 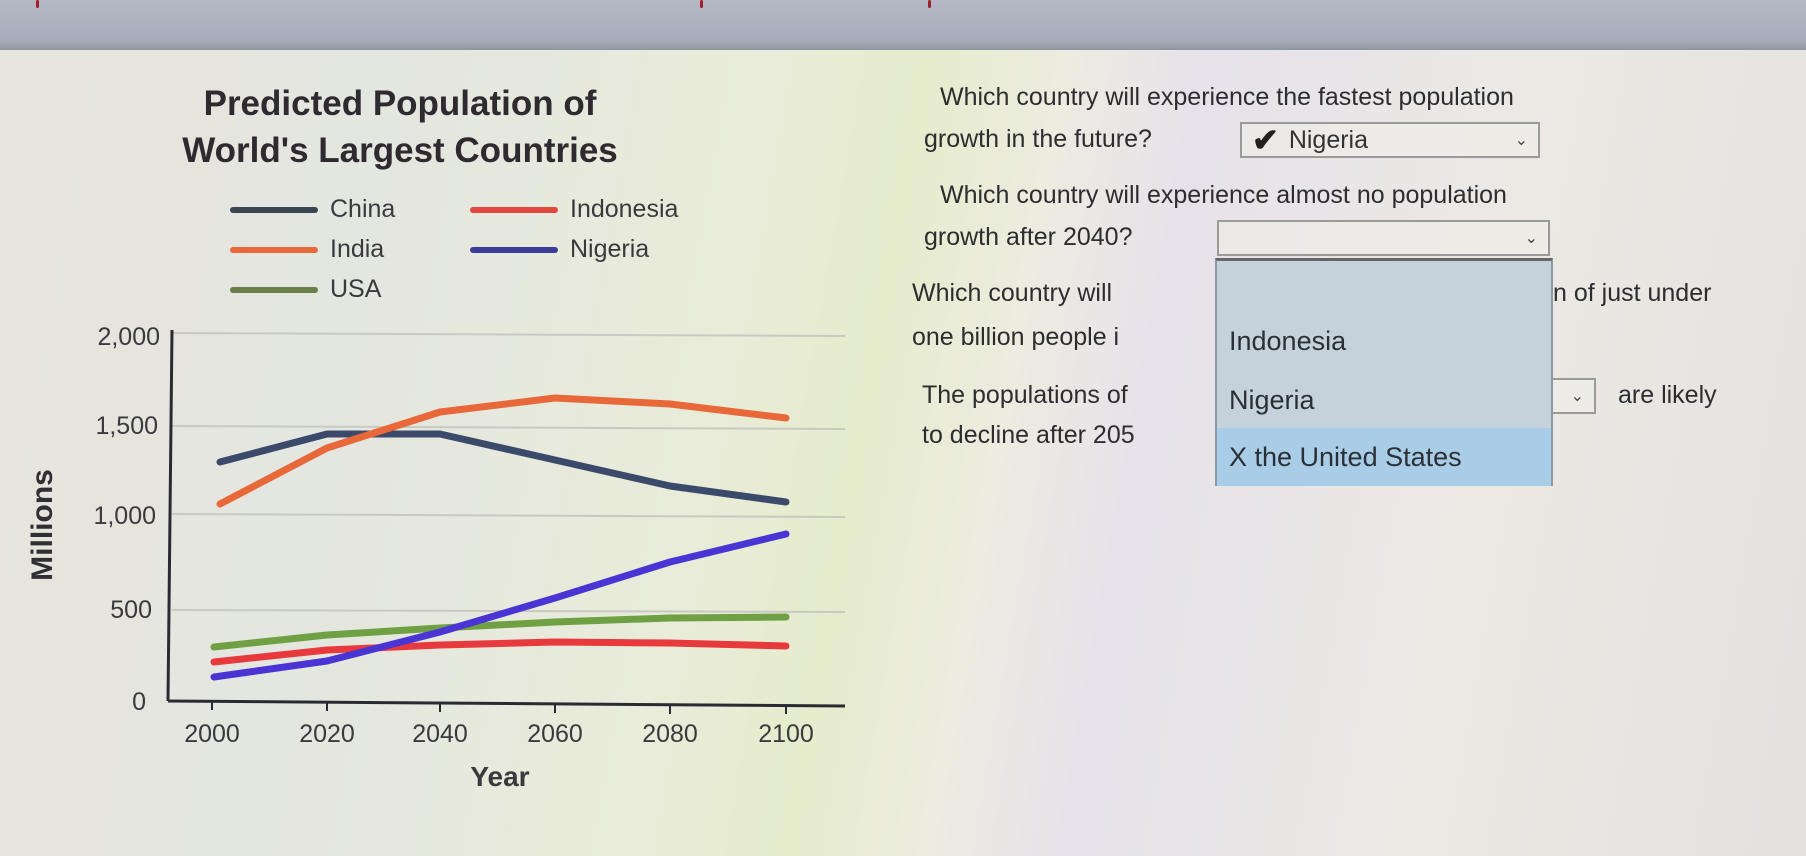 What do you see at coordinates (139, 702) in the screenshot?
I see `y-tick-label: 0` at bounding box center [139, 702].